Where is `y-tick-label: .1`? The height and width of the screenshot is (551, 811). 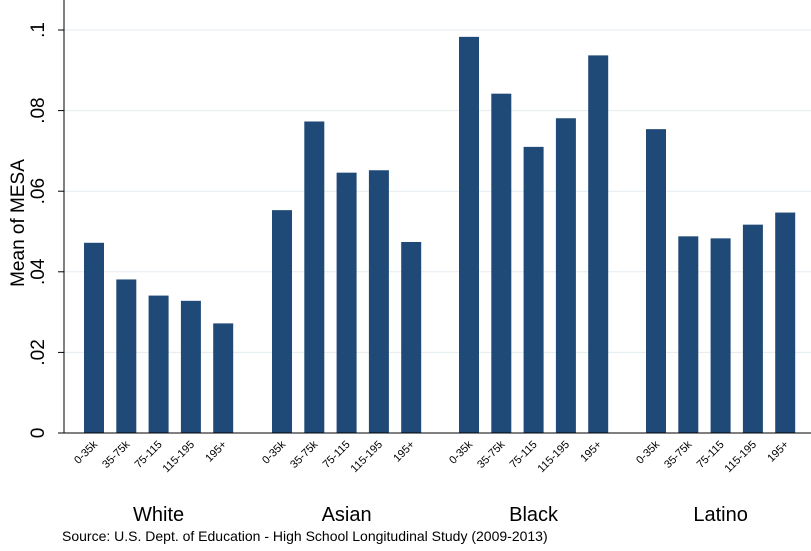 y-tick-label: .1 is located at coordinates (38, 30).